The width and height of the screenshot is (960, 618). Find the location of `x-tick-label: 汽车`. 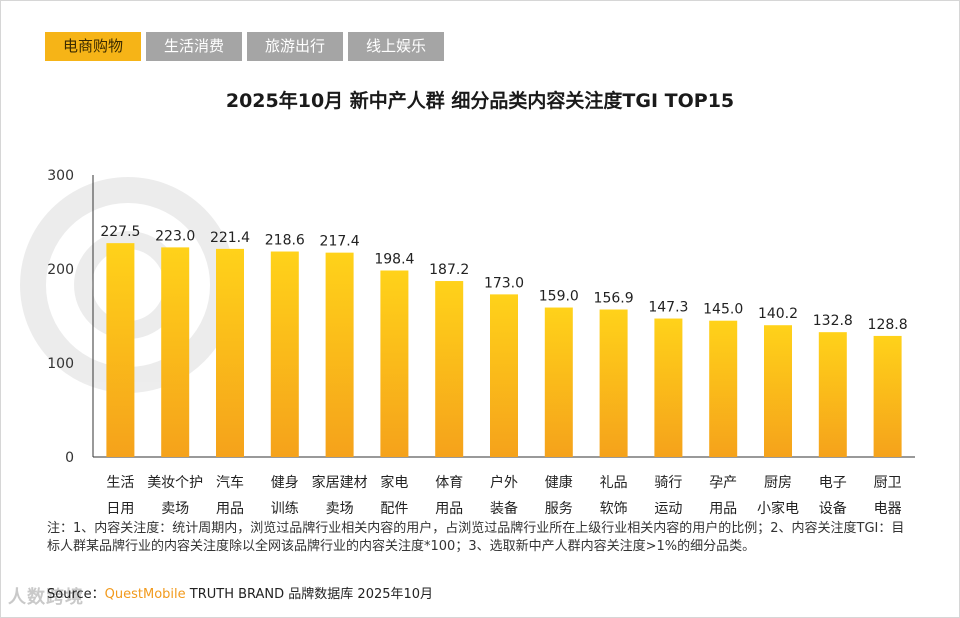

x-tick-label: 汽车 is located at coordinates (230, 482).